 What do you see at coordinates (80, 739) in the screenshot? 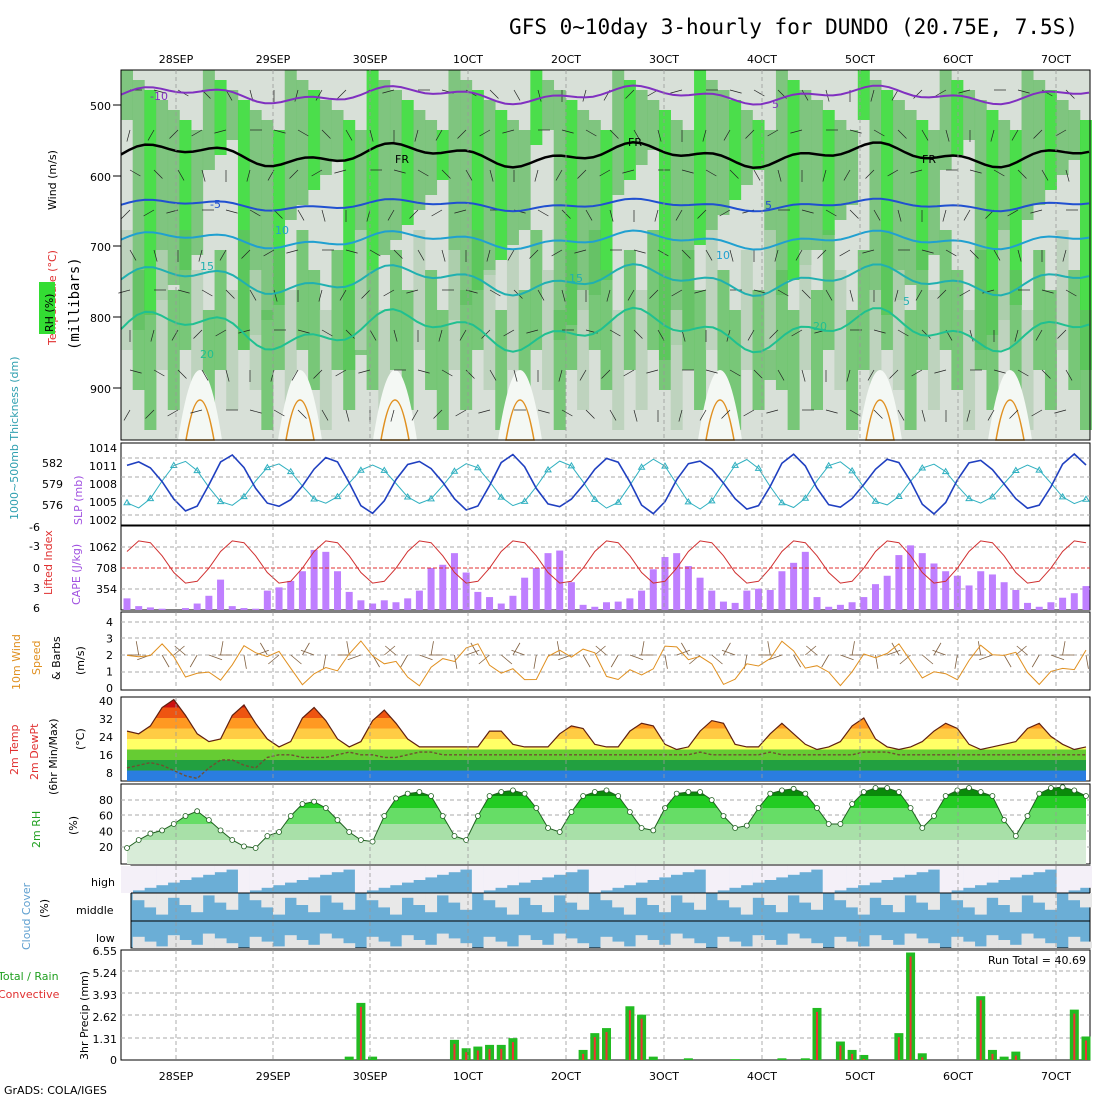
I see `temp2m-unit: (°C)` at bounding box center [80, 739].